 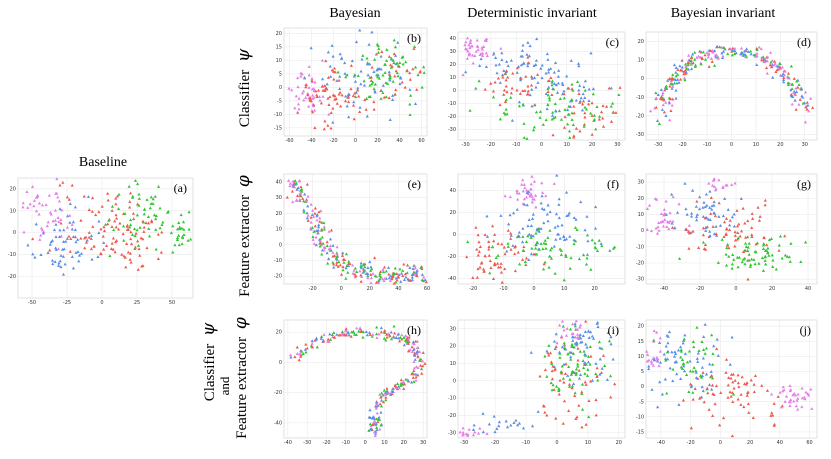 I want to click on points-d, so click(x=731, y=85).